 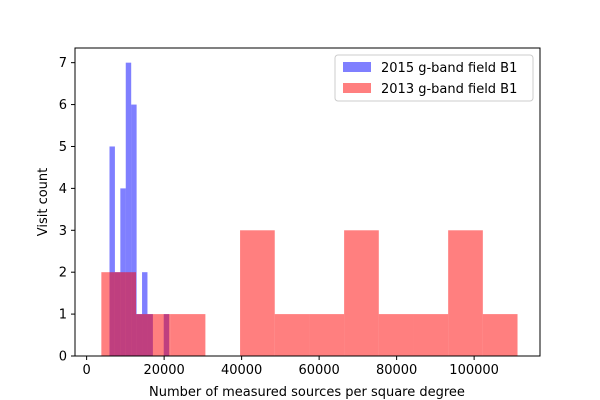 What do you see at coordinates (63, 231) in the screenshot?
I see `y-tick-label: 3` at bounding box center [63, 231].